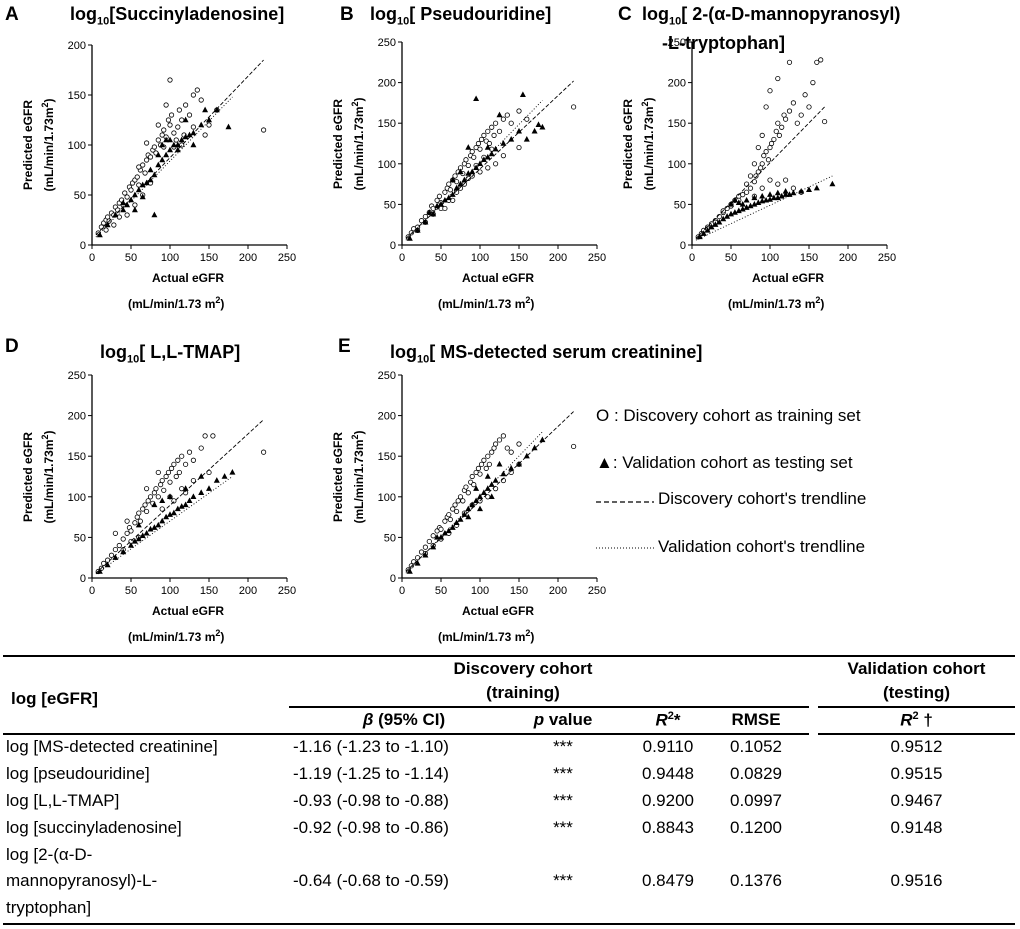 The height and width of the screenshot is (929, 1020). What do you see at coordinates (724, 462) in the screenshot?
I see `legend-triangle-label: ▲: Validation cohort as testing set` at bounding box center [724, 462].